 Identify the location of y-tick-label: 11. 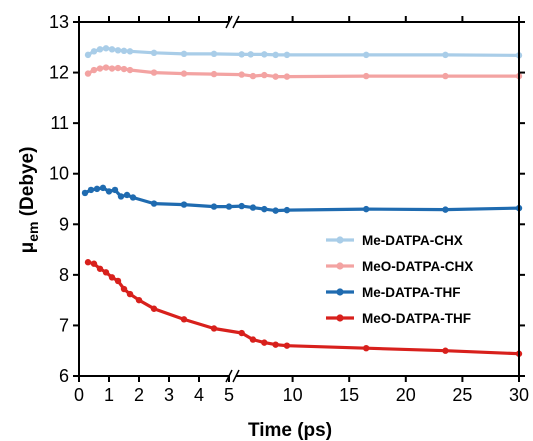
(59, 123).